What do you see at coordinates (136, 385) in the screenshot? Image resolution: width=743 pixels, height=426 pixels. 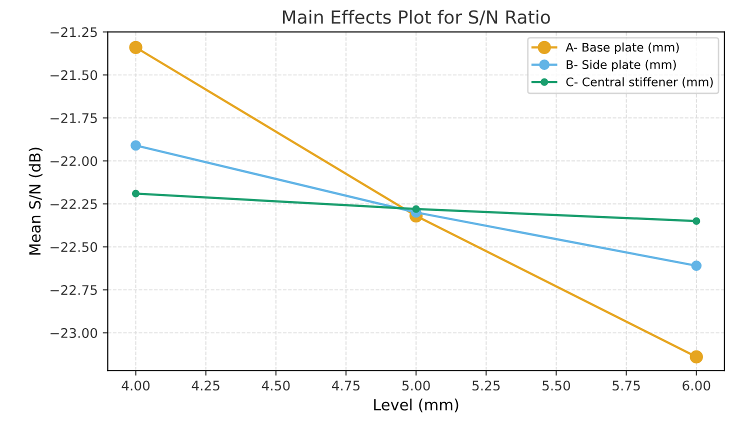 I see `x-tick-label: 4.00` at bounding box center [136, 385].